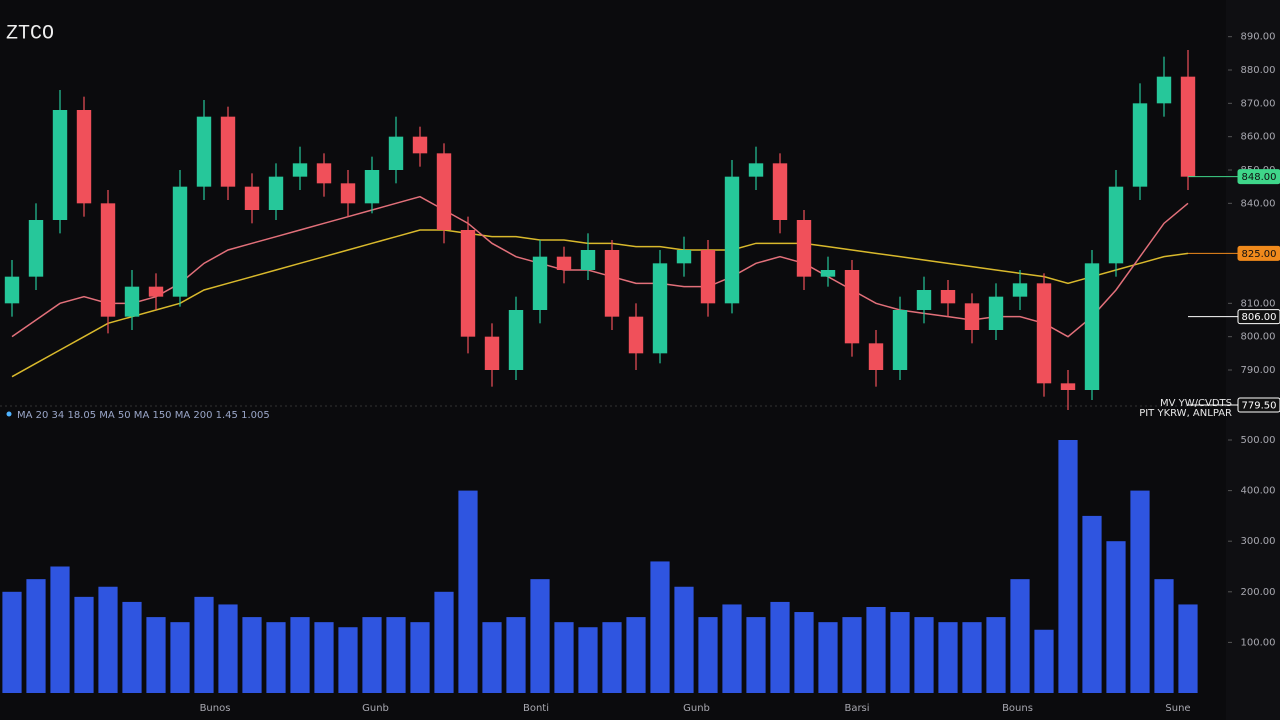  I want to click on x-tick-label: Bunos, so click(215, 708).